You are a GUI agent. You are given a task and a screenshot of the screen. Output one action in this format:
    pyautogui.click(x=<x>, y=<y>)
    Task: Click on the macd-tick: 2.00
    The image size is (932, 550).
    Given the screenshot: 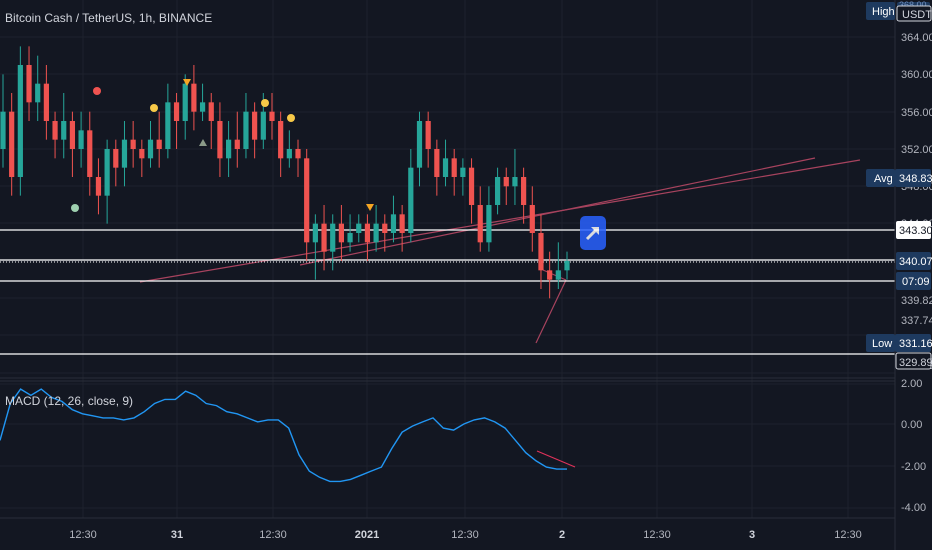 What is the action you would take?
    pyautogui.click(x=911, y=384)
    